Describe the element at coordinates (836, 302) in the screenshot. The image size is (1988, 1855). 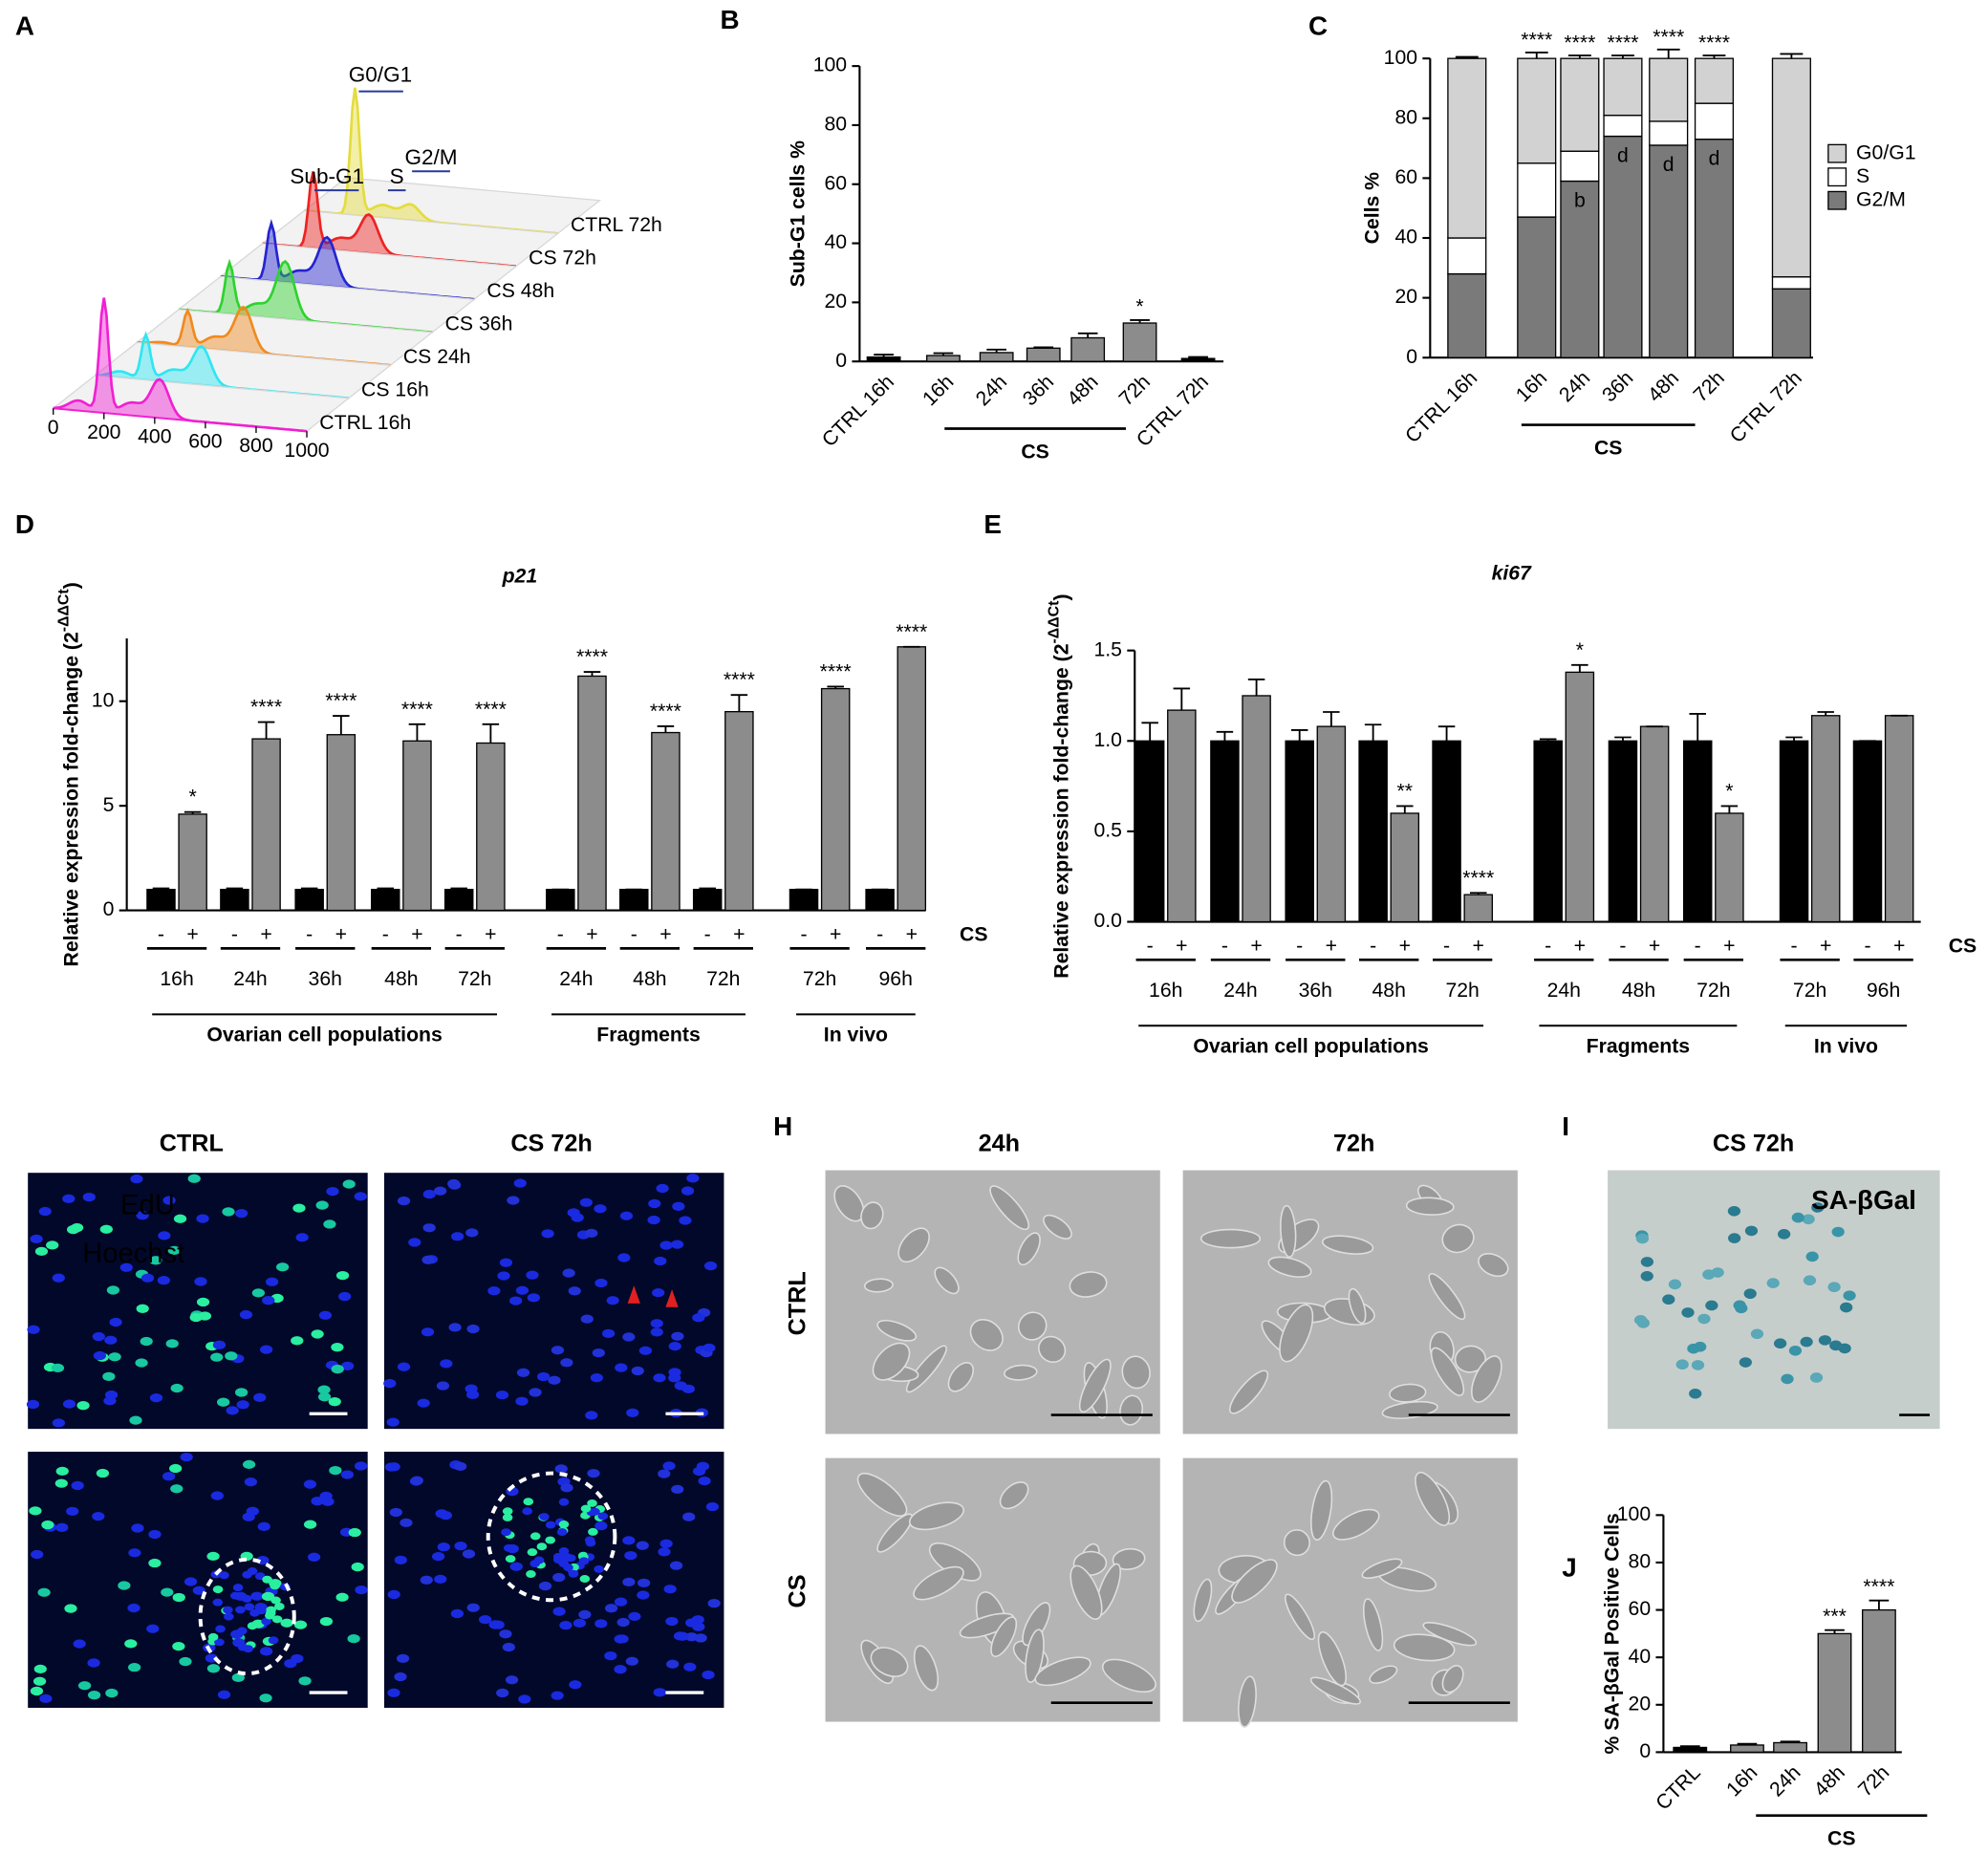
I see `y-tick-label: 20` at that location.